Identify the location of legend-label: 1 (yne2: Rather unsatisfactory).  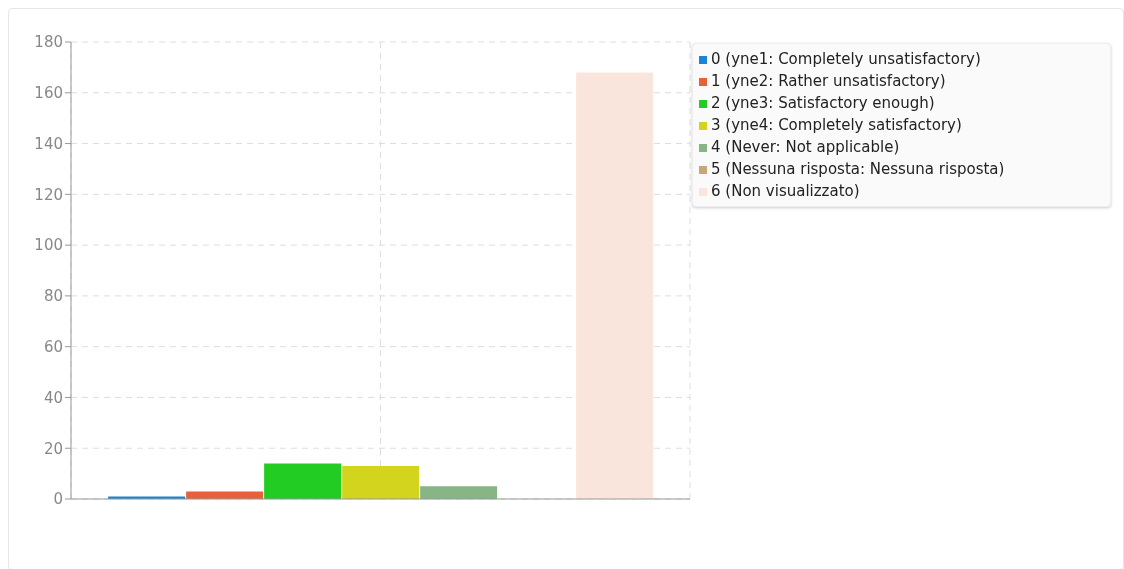
(828, 81).